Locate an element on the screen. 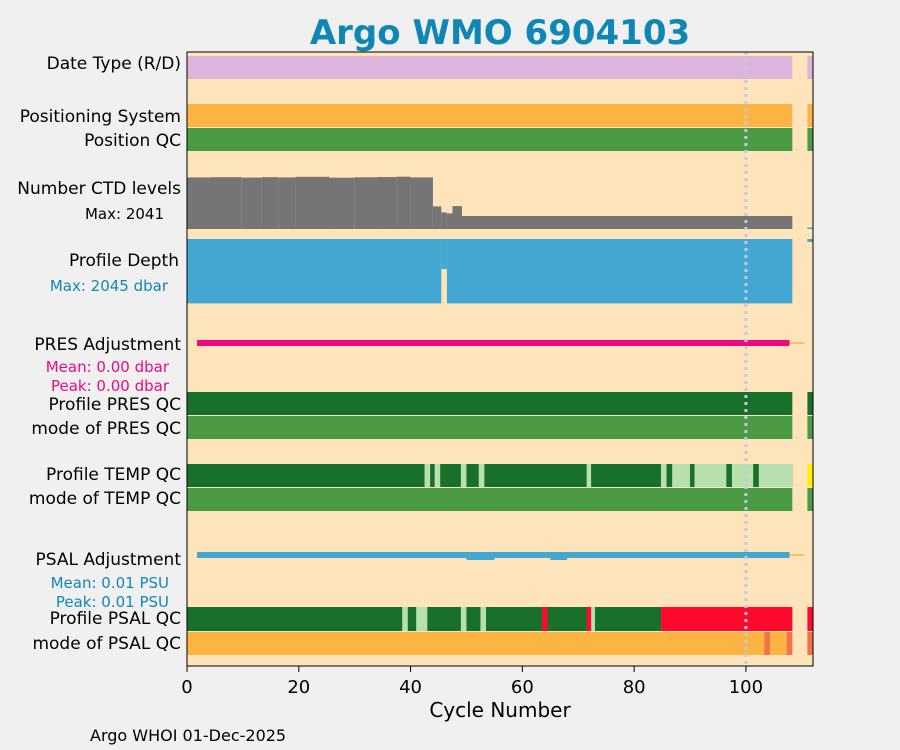  ctd-bar-after-gap is located at coordinates (810, 228).